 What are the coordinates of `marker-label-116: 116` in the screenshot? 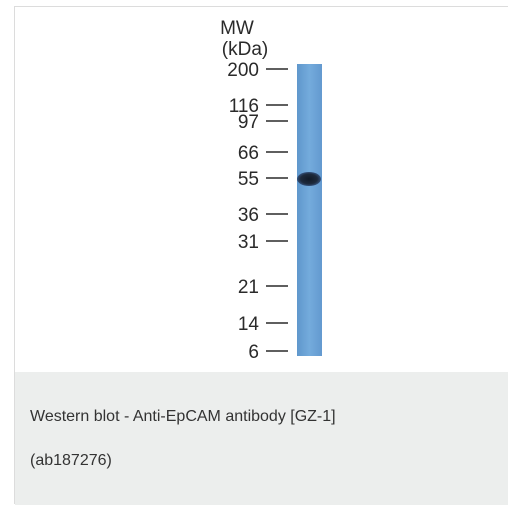 It's located at (244, 106).